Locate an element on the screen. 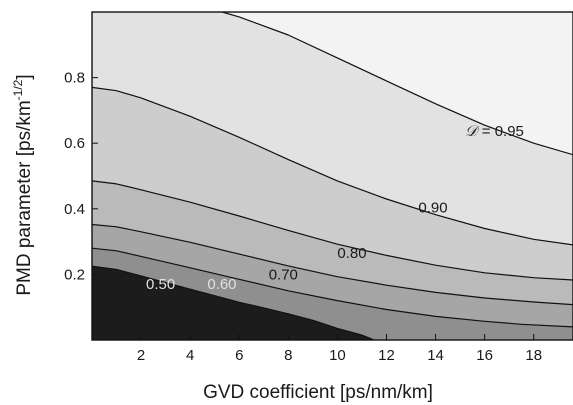 This screenshot has height=405, width=573. x-tick-label: 8 is located at coordinates (288, 355).